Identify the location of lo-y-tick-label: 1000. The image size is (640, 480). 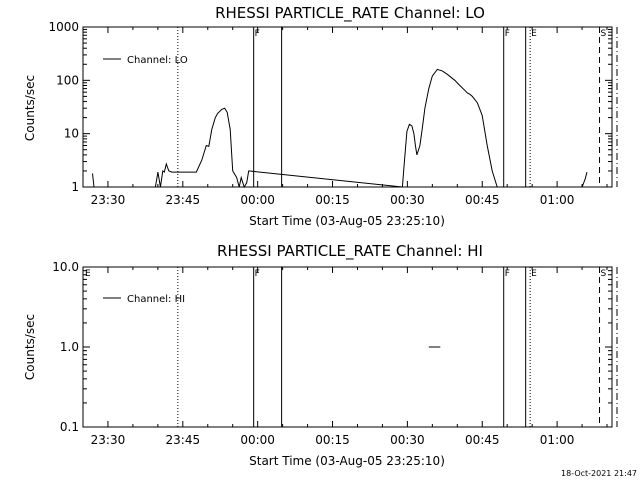
(63, 27).